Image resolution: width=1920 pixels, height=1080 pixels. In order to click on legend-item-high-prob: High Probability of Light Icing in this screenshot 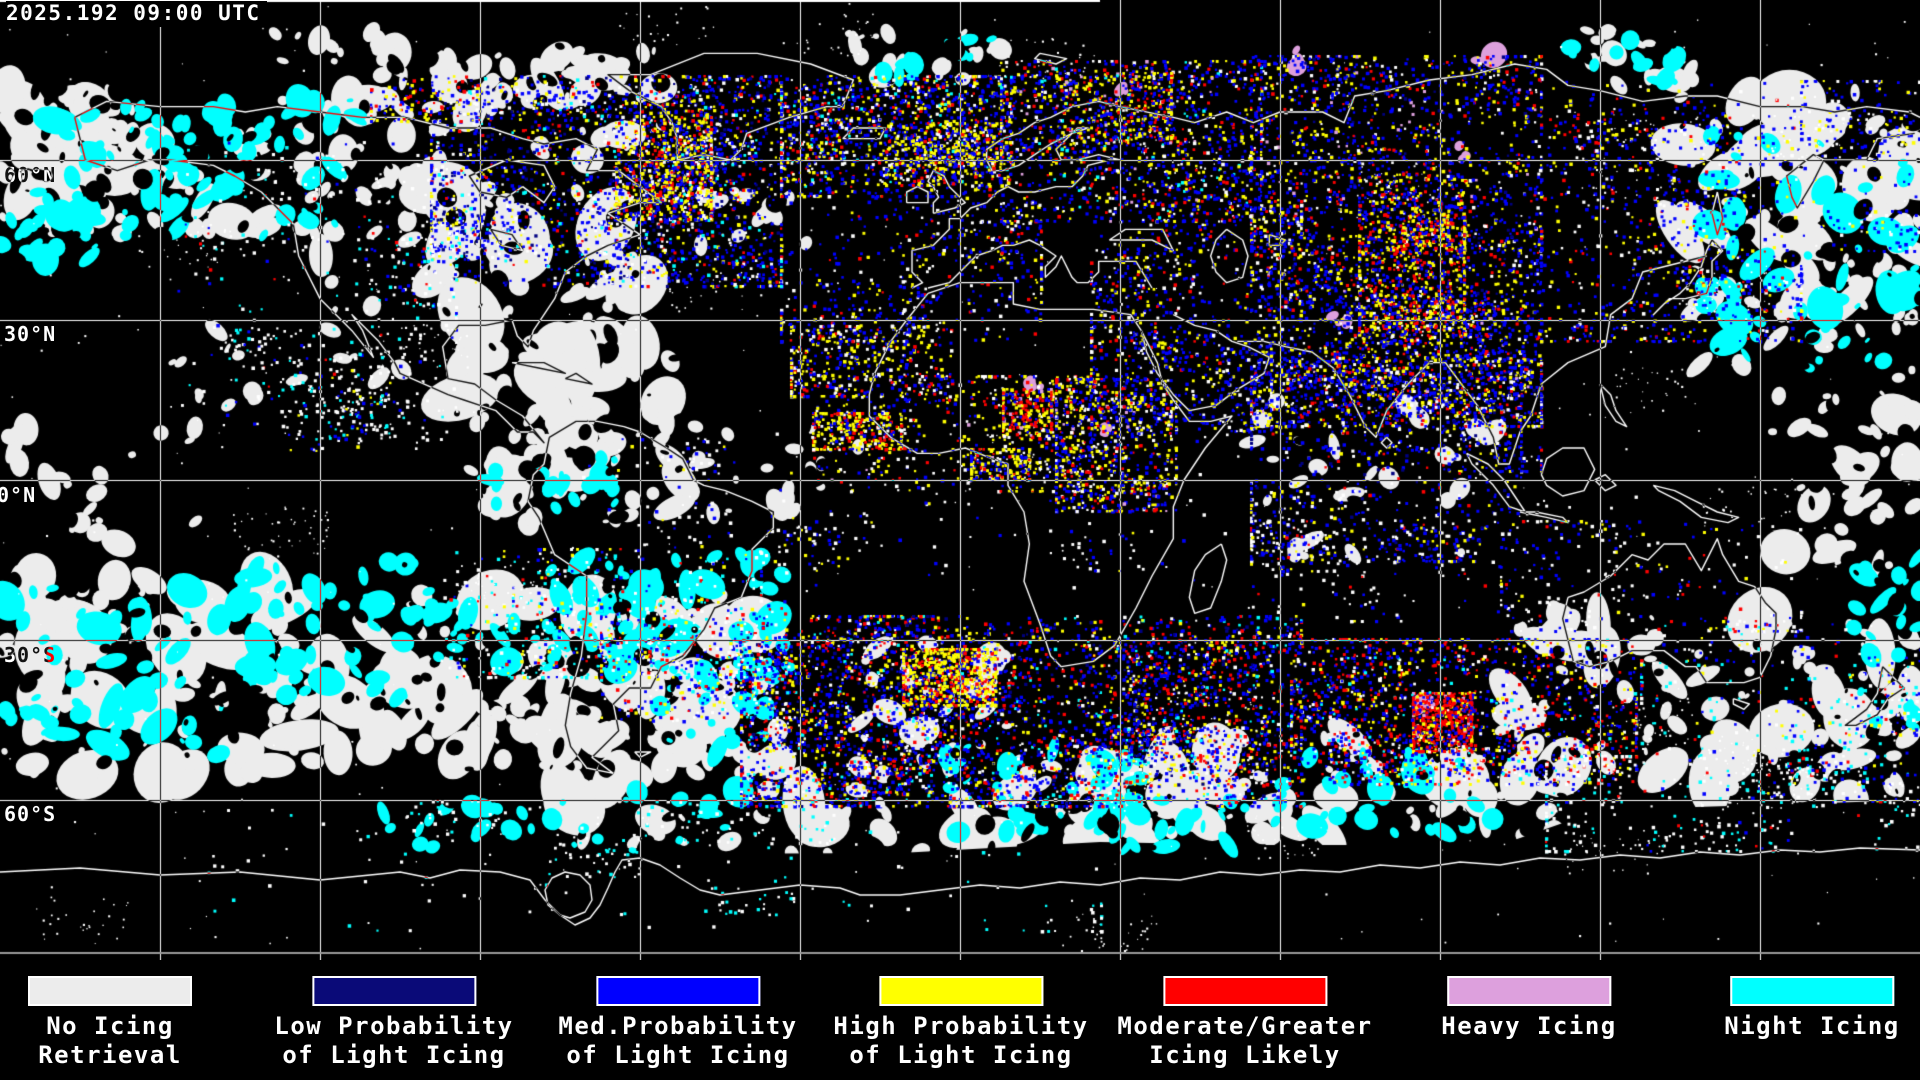, I will do `click(960, 1023)`.